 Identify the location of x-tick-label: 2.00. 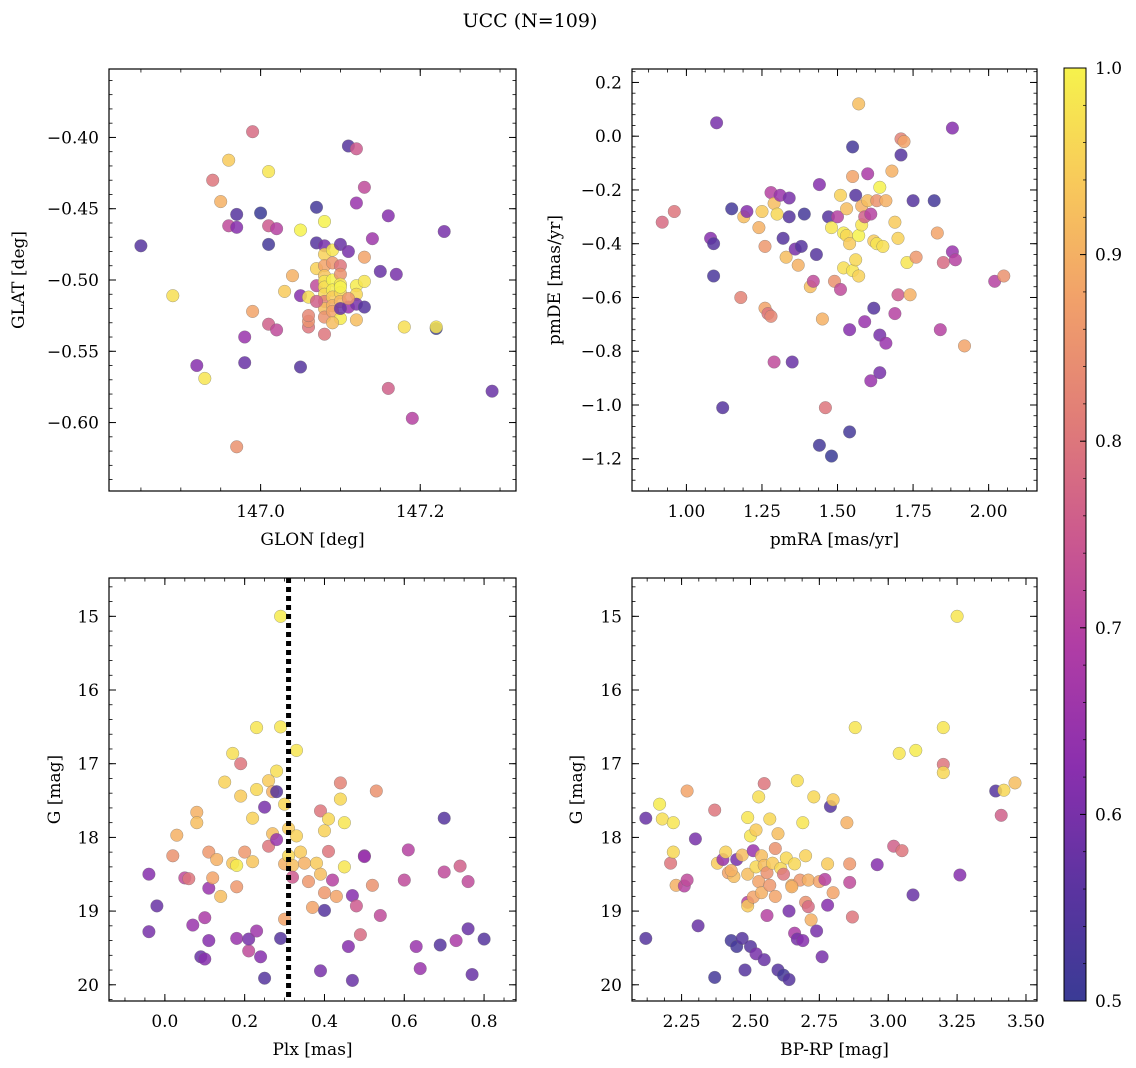
(989, 512).